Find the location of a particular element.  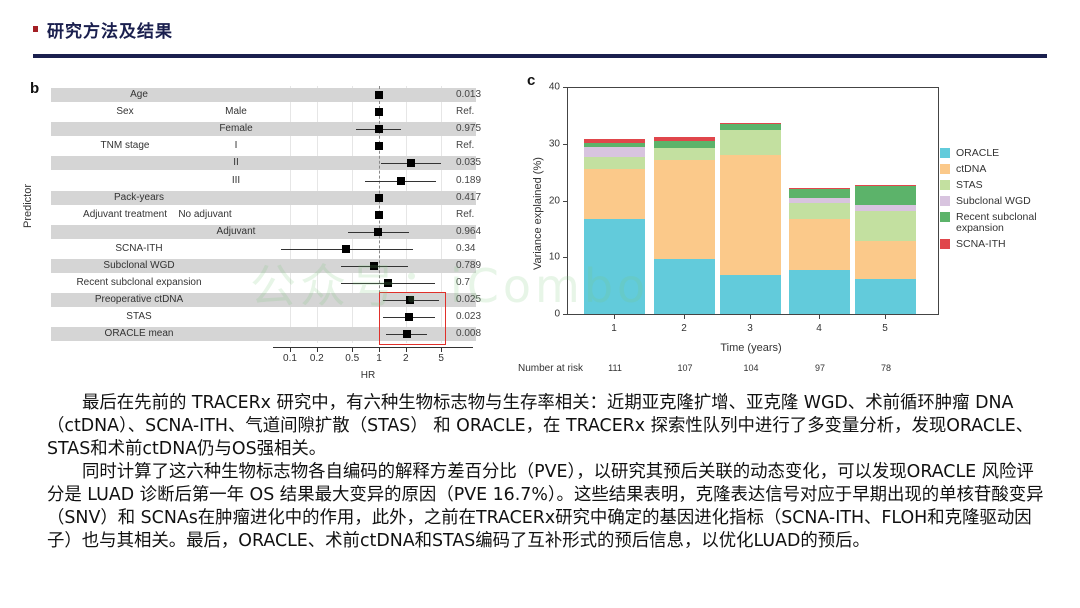

predictor-label: Pack-years is located at coordinates (139, 197).